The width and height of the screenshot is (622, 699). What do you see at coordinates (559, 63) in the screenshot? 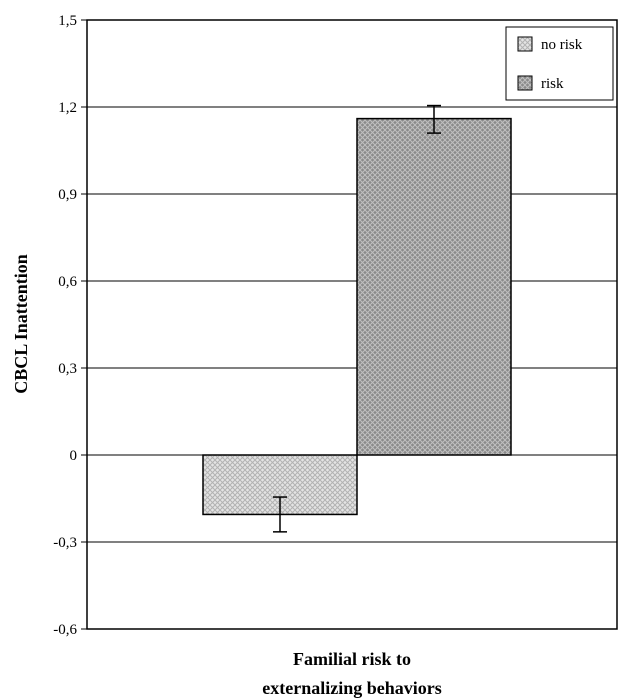
I see `legend: no risk risk` at bounding box center [559, 63].